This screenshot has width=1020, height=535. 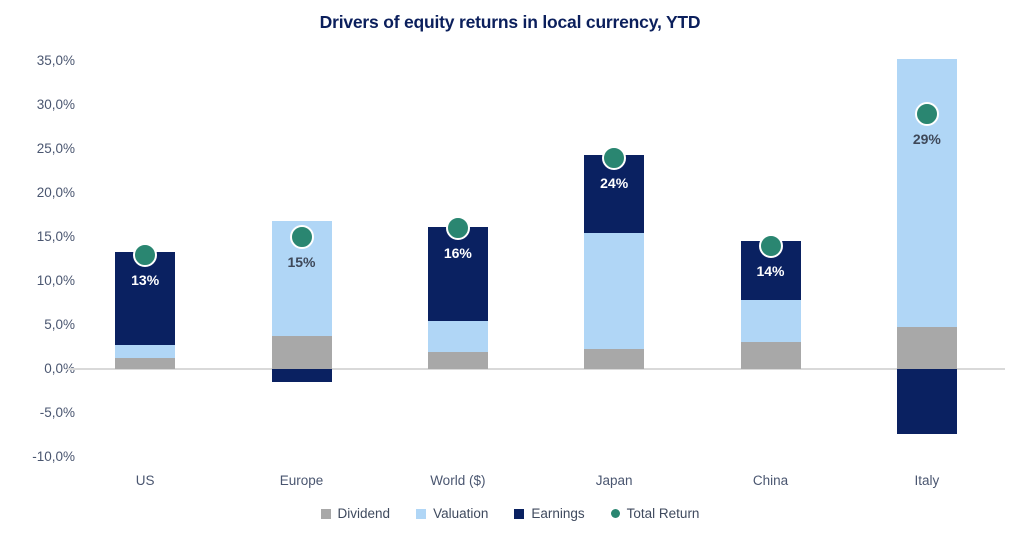 What do you see at coordinates (301, 262) in the screenshot?
I see `data-label-europe: 15%` at bounding box center [301, 262].